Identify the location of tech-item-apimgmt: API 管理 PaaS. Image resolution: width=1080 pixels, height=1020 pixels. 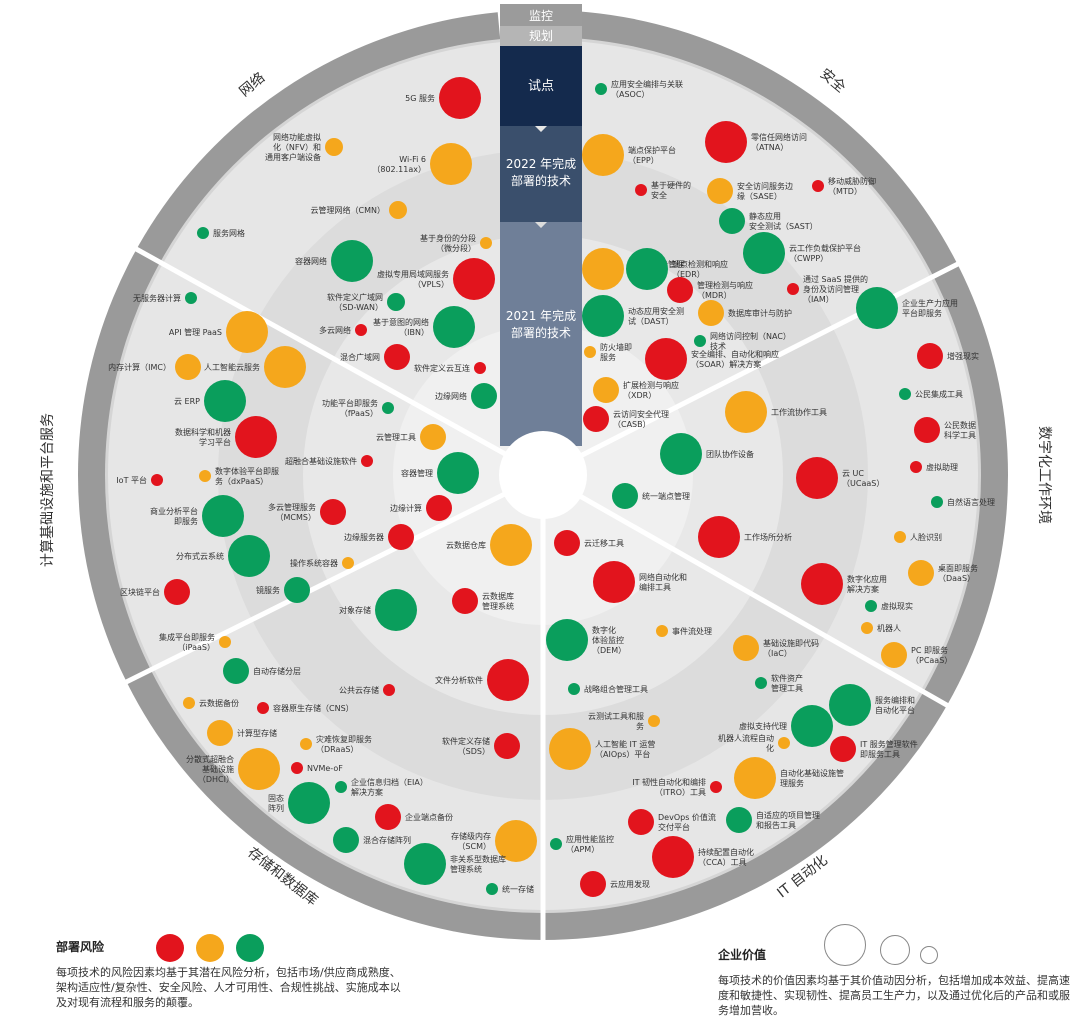
(218, 332).